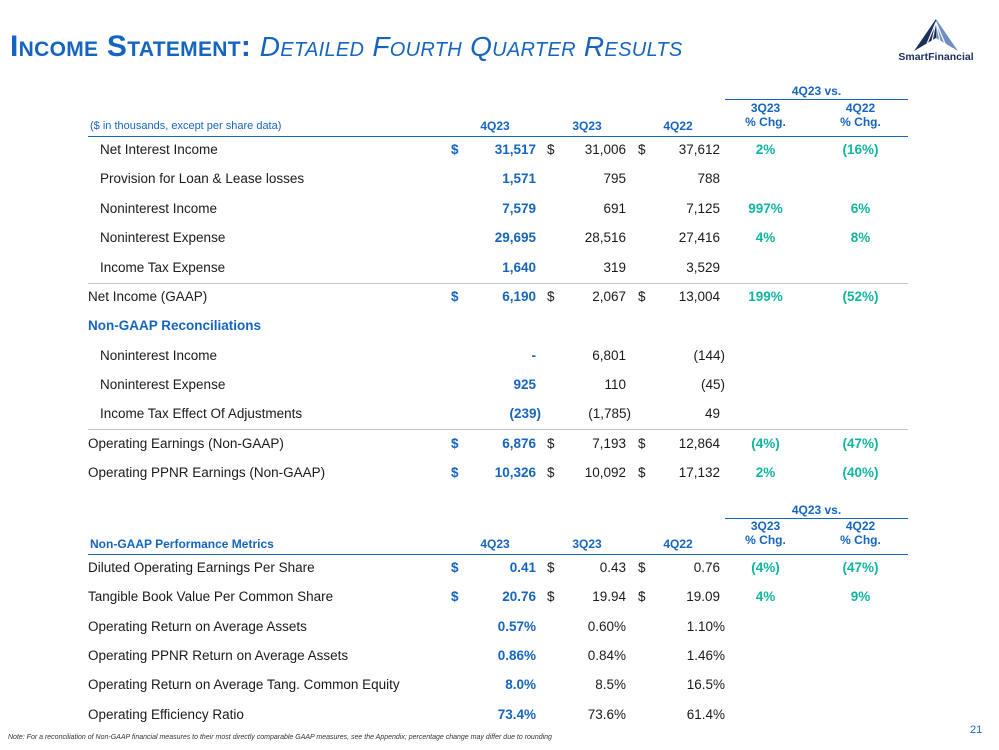 Image resolution: width=999 pixels, height=750 pixels. Describe the element at coordinates (498, 388) in the screenshot. I see `table-row: Noninterest Expense 925 110 (45)` at that location.